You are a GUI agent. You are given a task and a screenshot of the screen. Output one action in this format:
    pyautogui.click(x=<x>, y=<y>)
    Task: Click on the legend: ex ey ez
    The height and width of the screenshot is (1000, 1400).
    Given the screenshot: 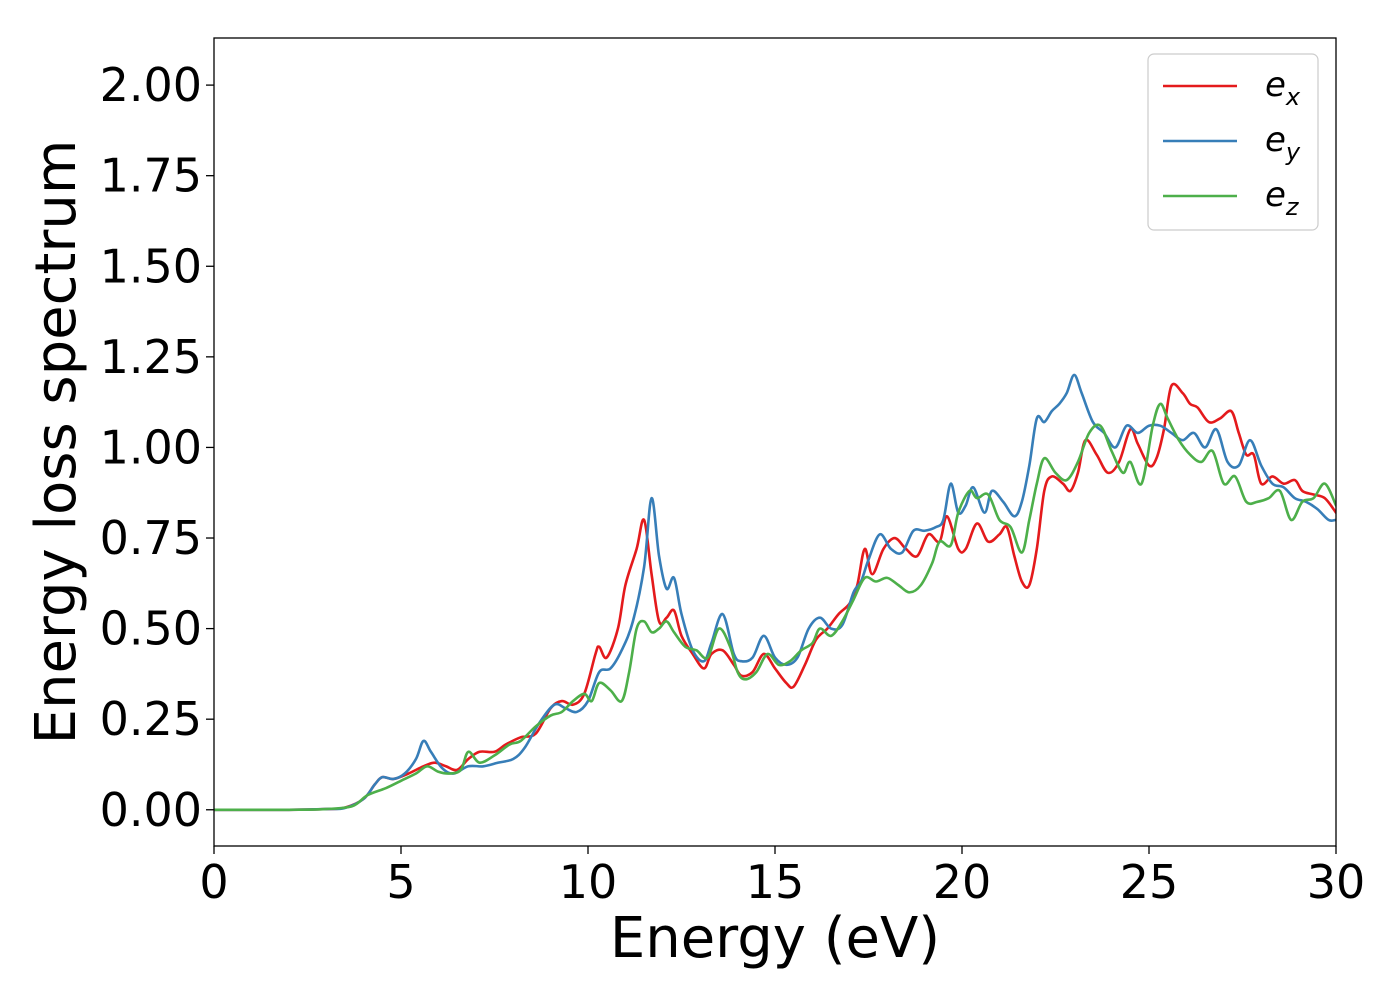 What is the action you would take?
    pyautogui.click(x=1233, y=142)
    